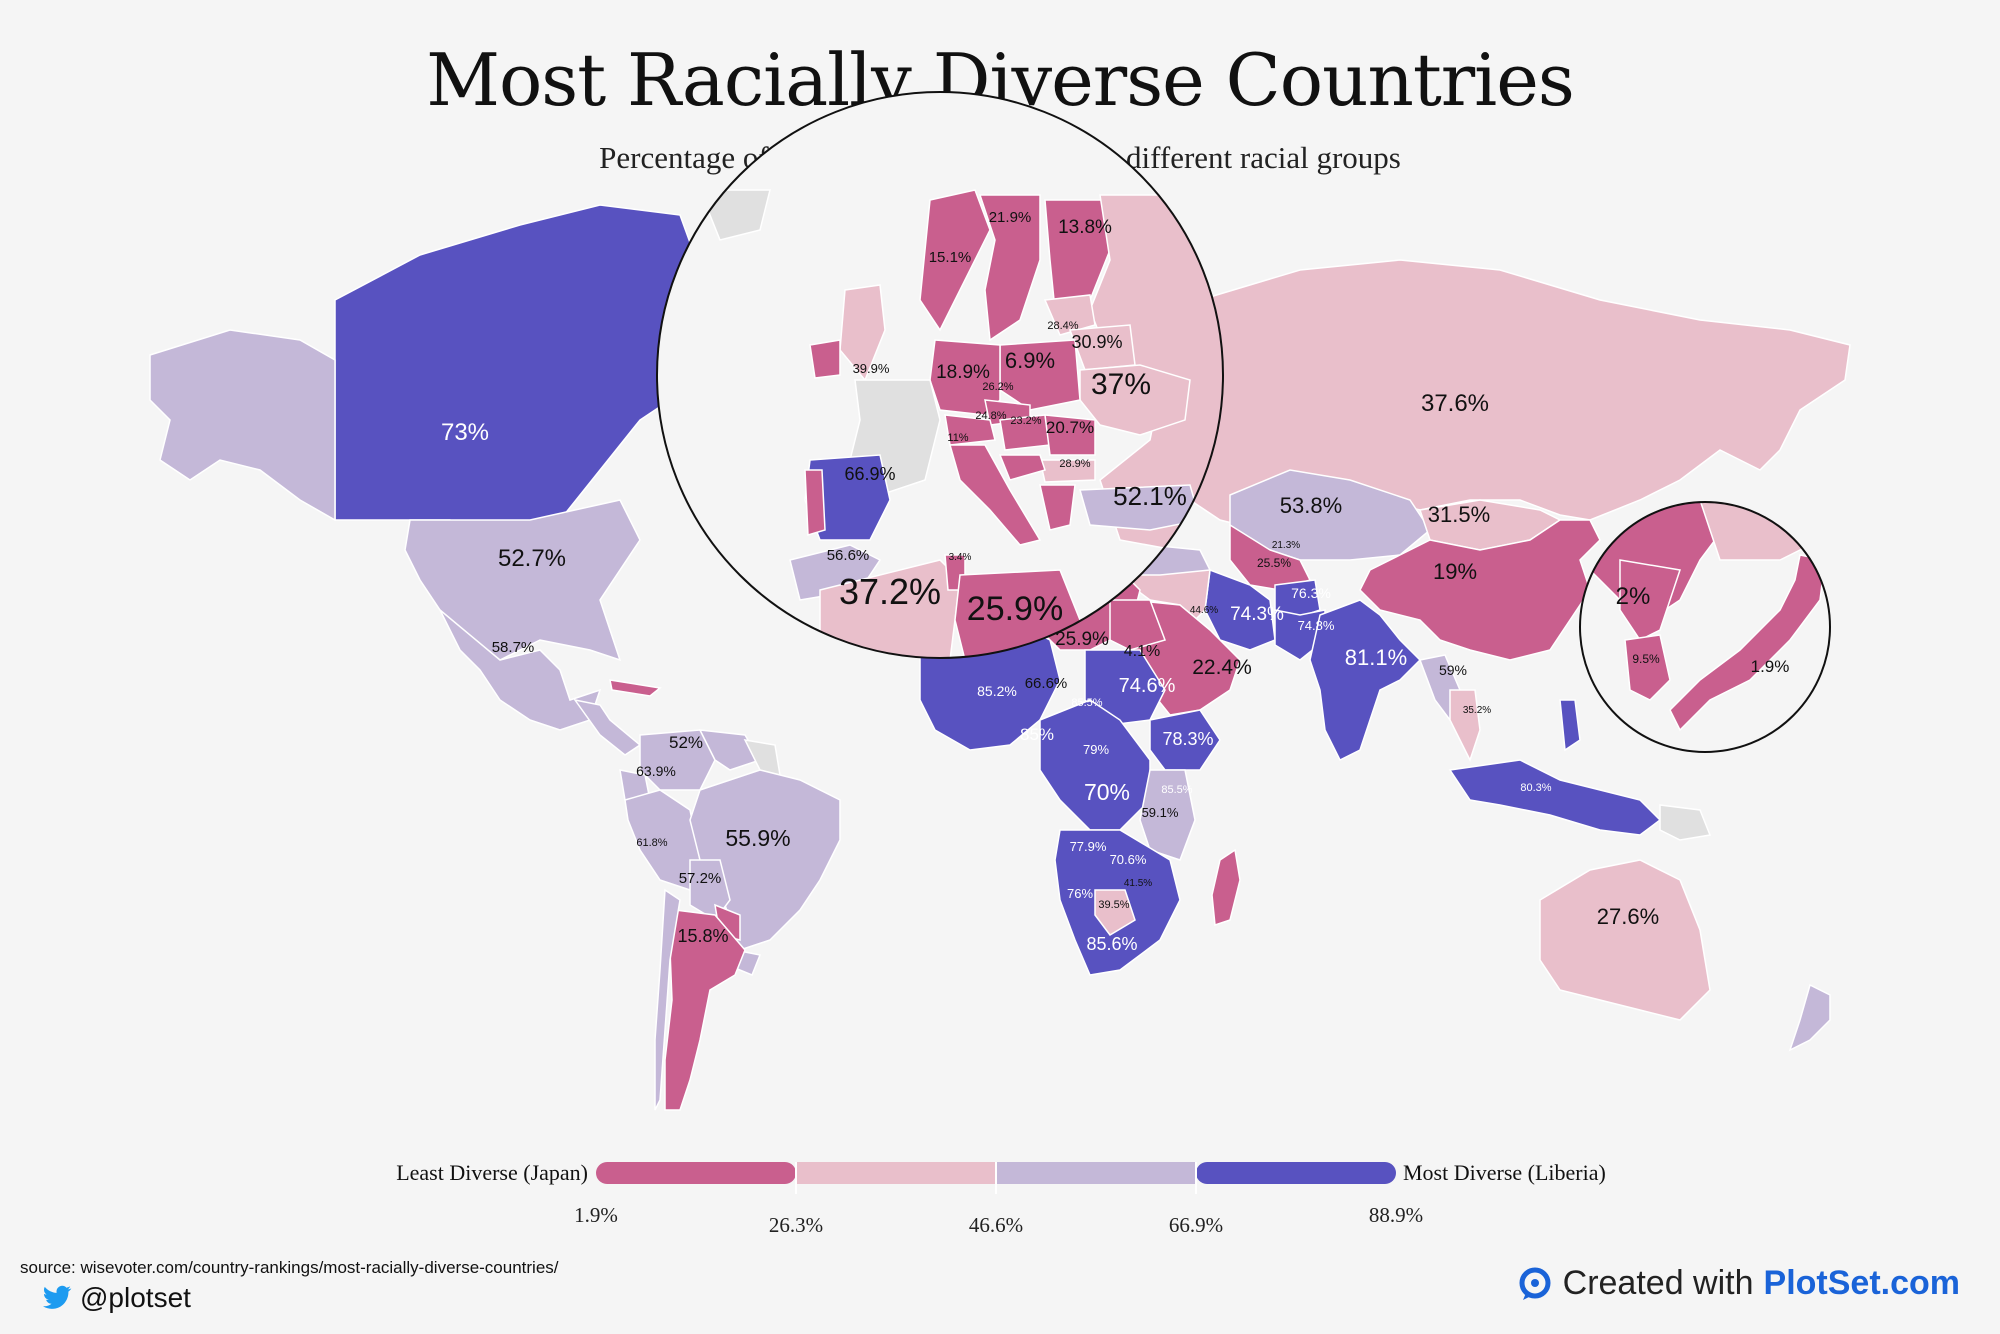 The height and width of the screenshot is (1334, 2000). I want to click on label-chad: 25.9%, so click(1082, 639).